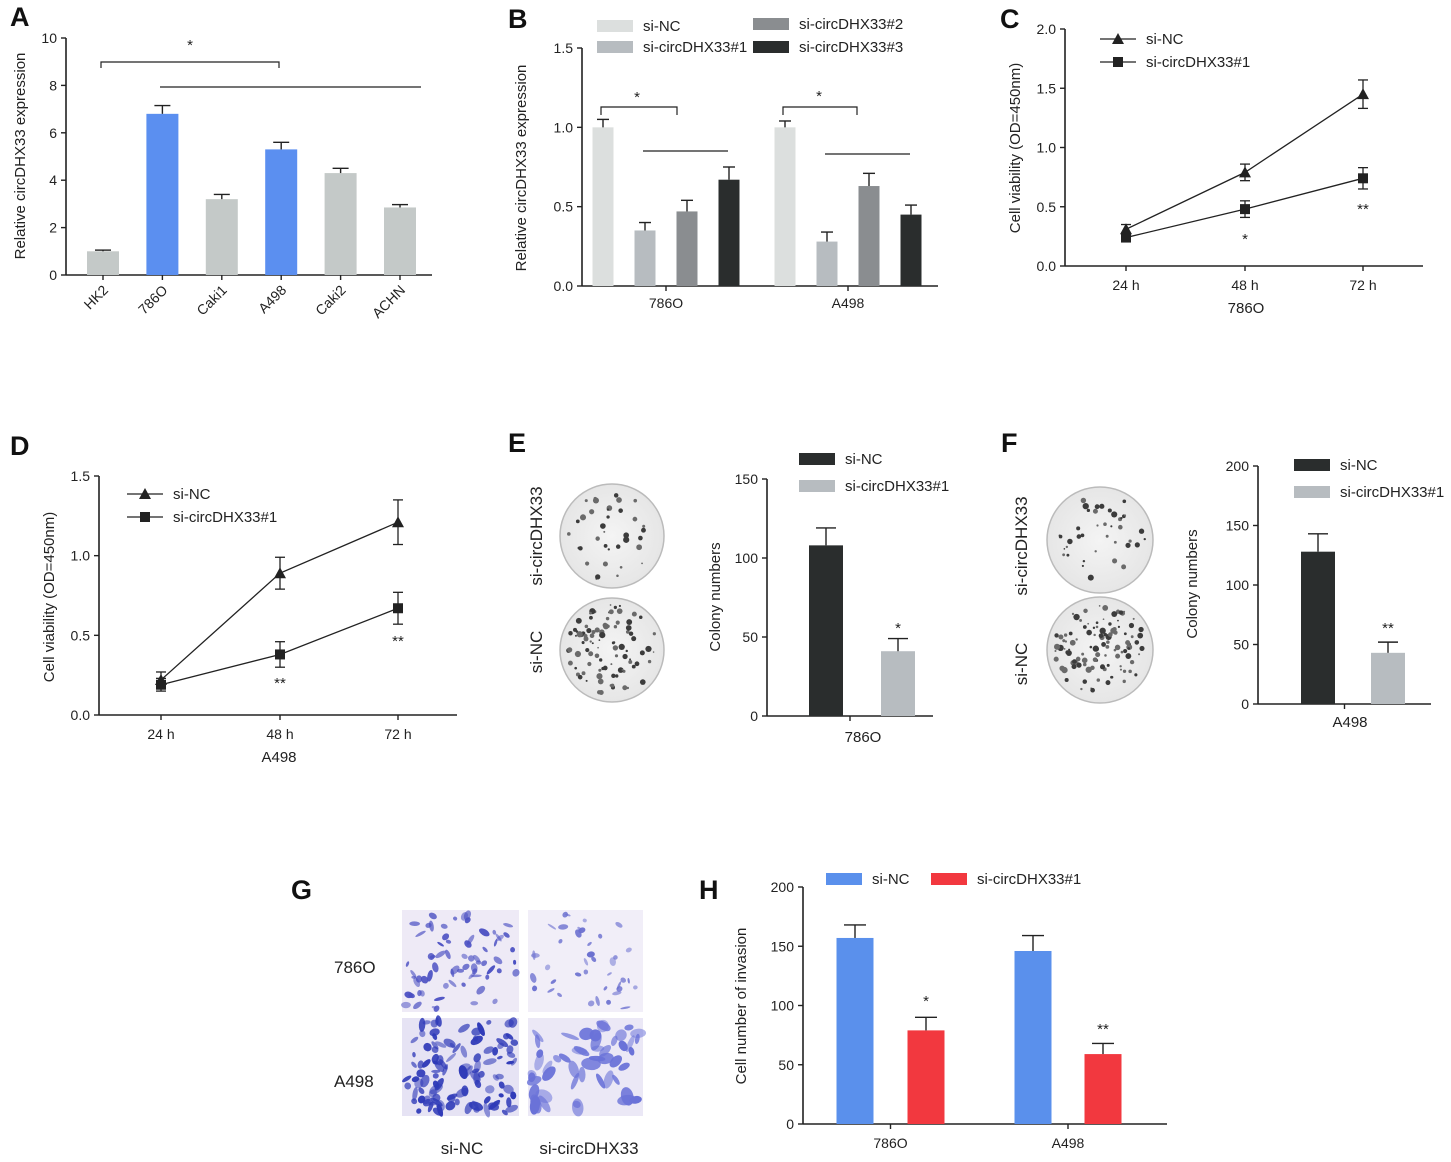  Describe the element at coordinates (827, 263) in the screenshot. I see `bar-b-A498-si-circDHX33#1` at that location.